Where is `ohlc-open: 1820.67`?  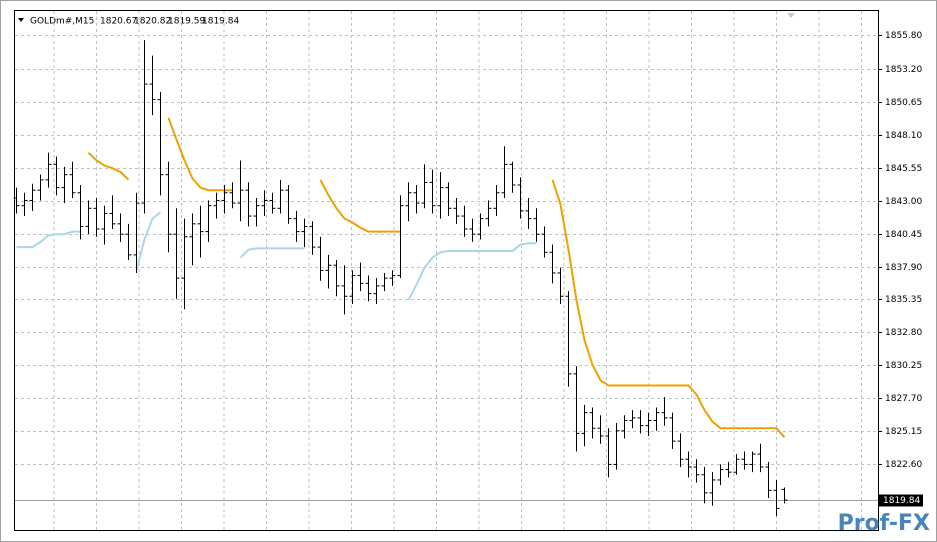
ohlc-open: 1820.67 is located at coordinates (118, 22).